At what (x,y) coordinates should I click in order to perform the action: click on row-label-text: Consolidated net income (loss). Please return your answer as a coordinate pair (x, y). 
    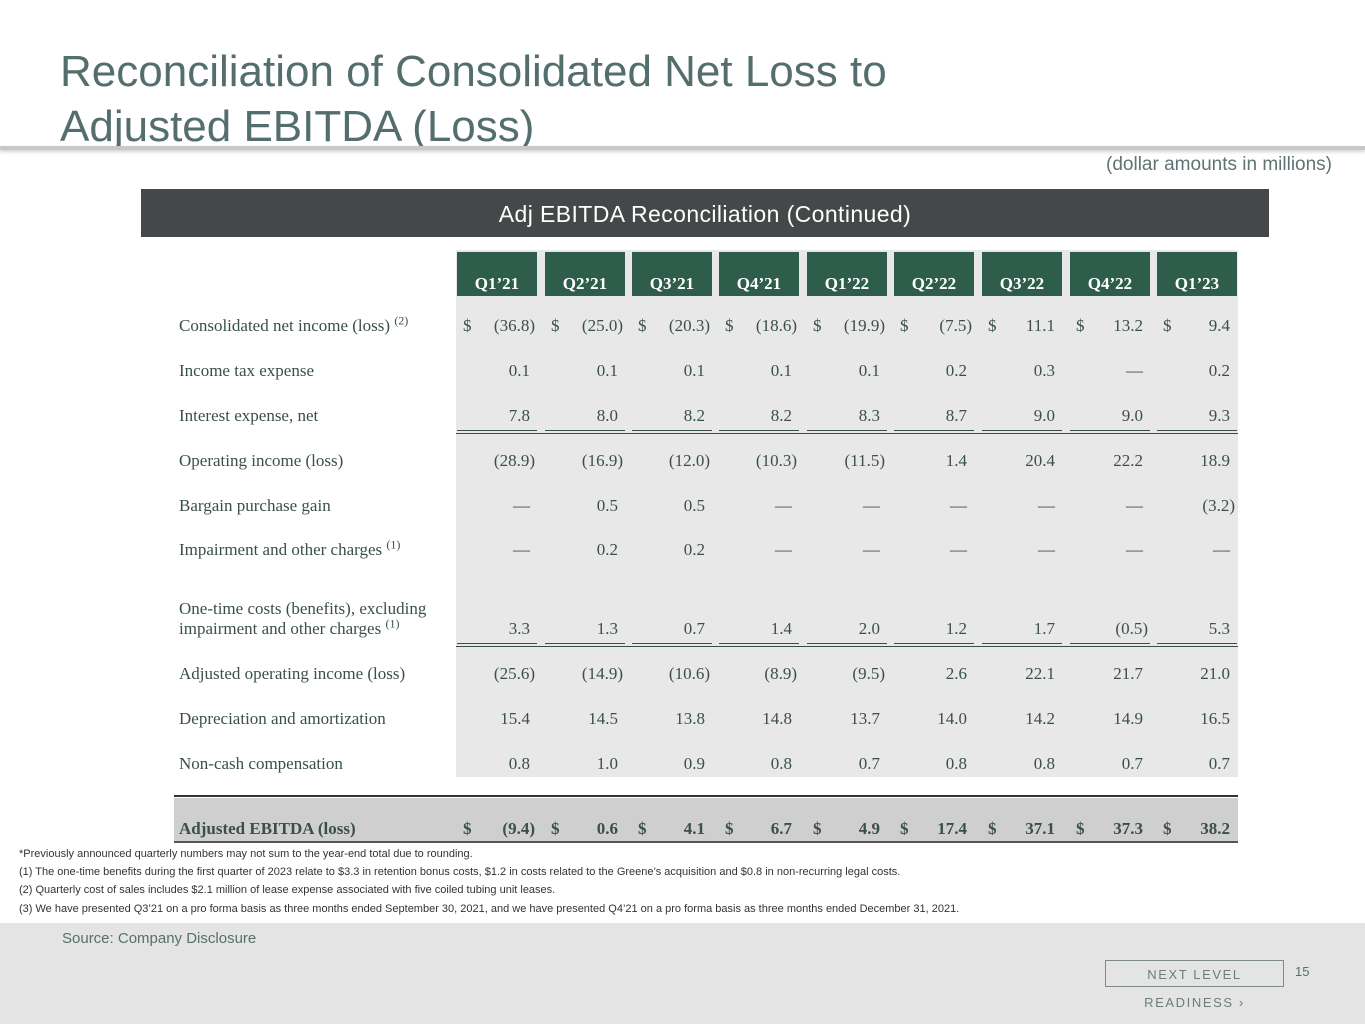
    Looking at the image, I should click on (285, 325).